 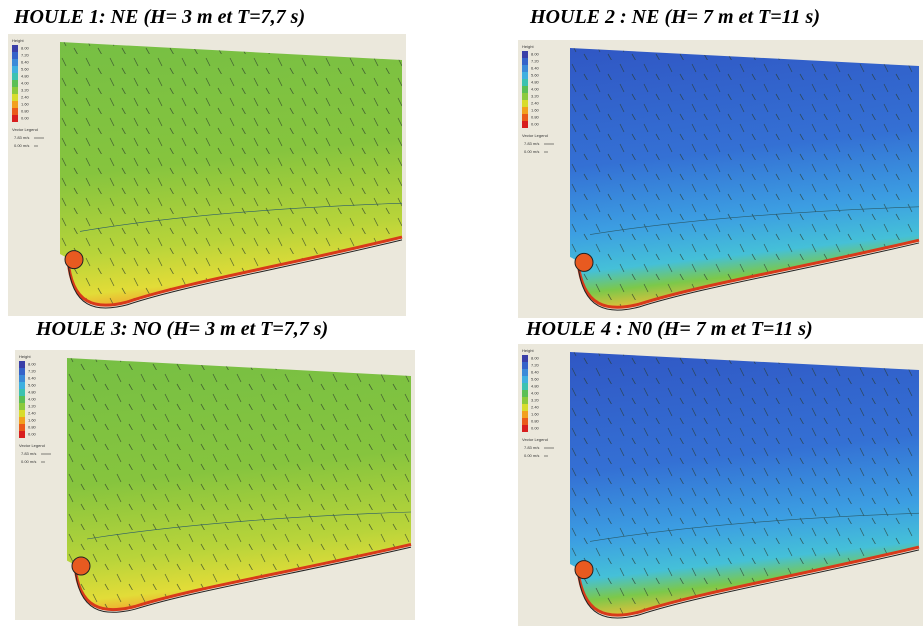 I want to click on panel-title: HOULE 2 : NE (H= 7 m et T=11 s), so click(x=675, y=17).